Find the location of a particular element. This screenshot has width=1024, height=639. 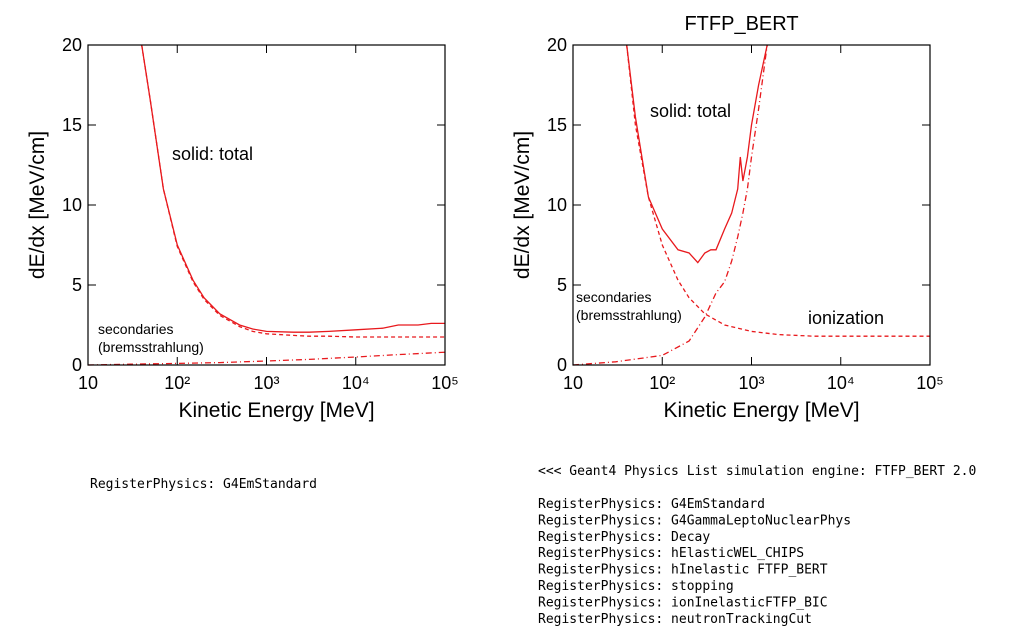

console-line: RegisterPhysics: neutronTrackingCut is located at coordinates (675, 619).